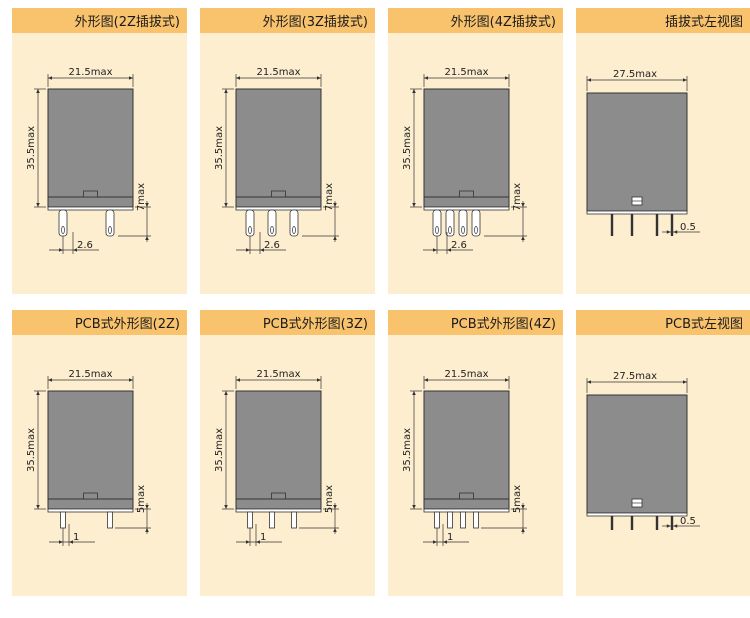 The image size is (750, 618). I want to click on panel-header: 外形图(3Z插拔式), so click(287, 20).